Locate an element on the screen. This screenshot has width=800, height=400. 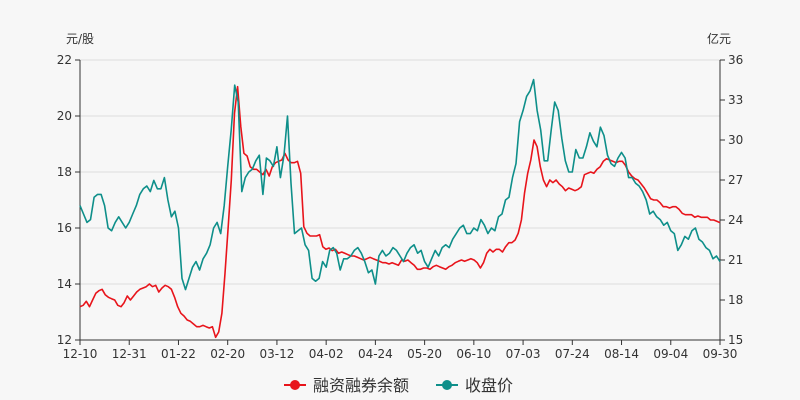
x-tick-label: 04-24 is located at coordinates (375, 354).